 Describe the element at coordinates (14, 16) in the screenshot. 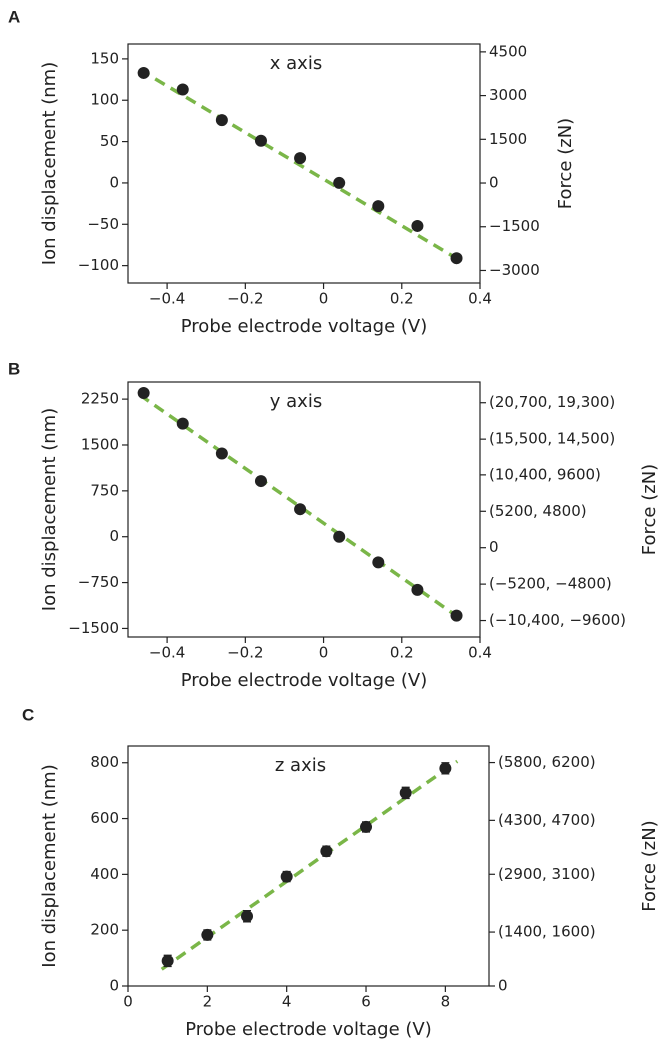

I see `panel-label: A` at that location.